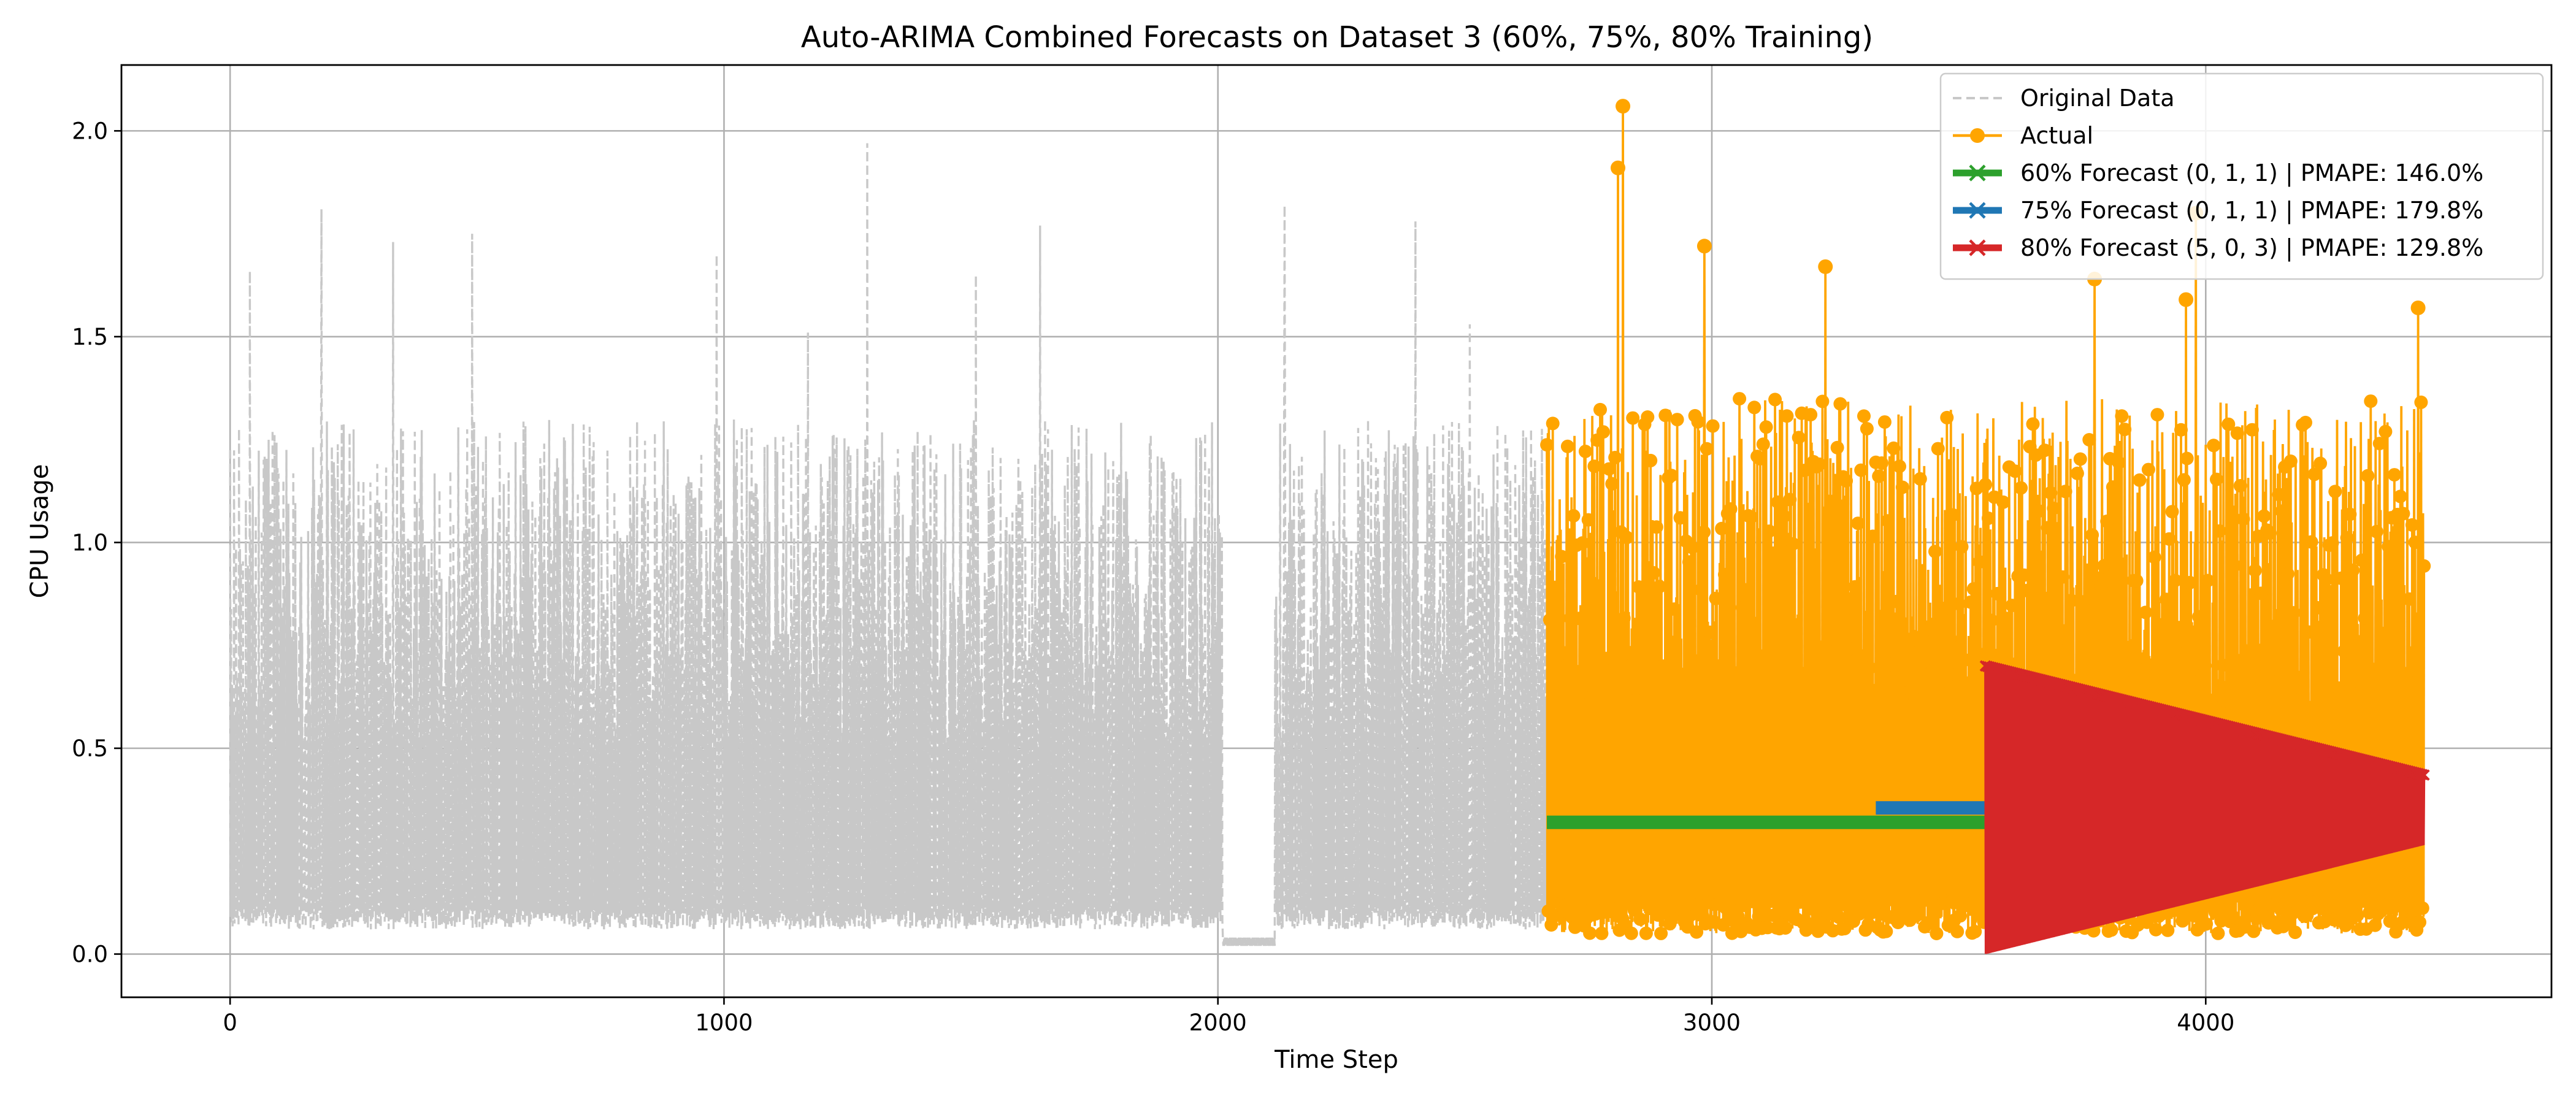 The image size is (2576, 1104). I want to click on legend-marker, so click(1977, 135).